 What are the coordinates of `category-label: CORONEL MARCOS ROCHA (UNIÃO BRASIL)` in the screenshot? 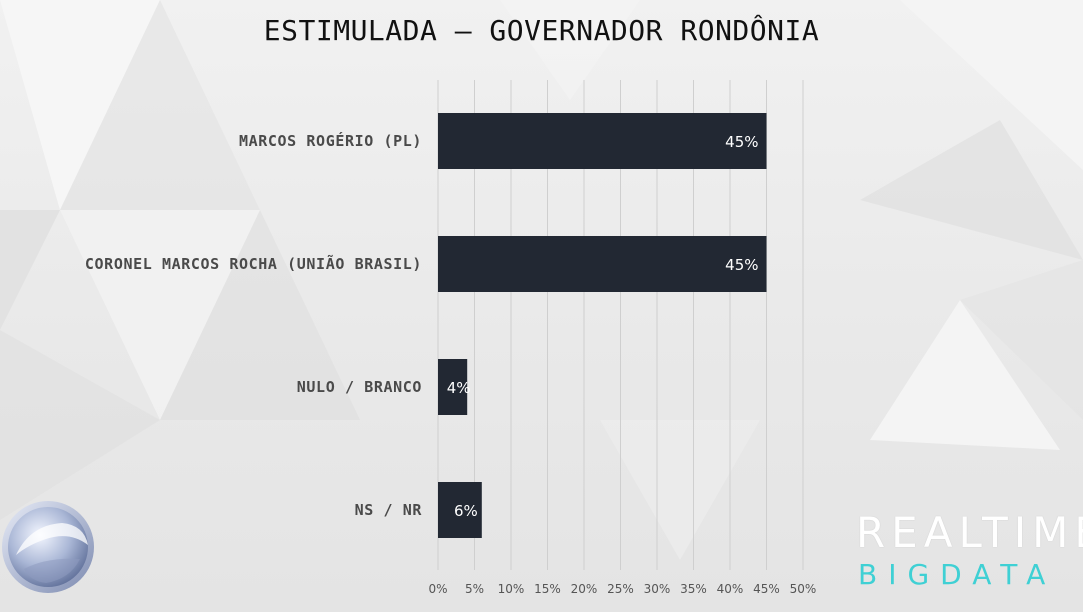 It's located at (253, 263).